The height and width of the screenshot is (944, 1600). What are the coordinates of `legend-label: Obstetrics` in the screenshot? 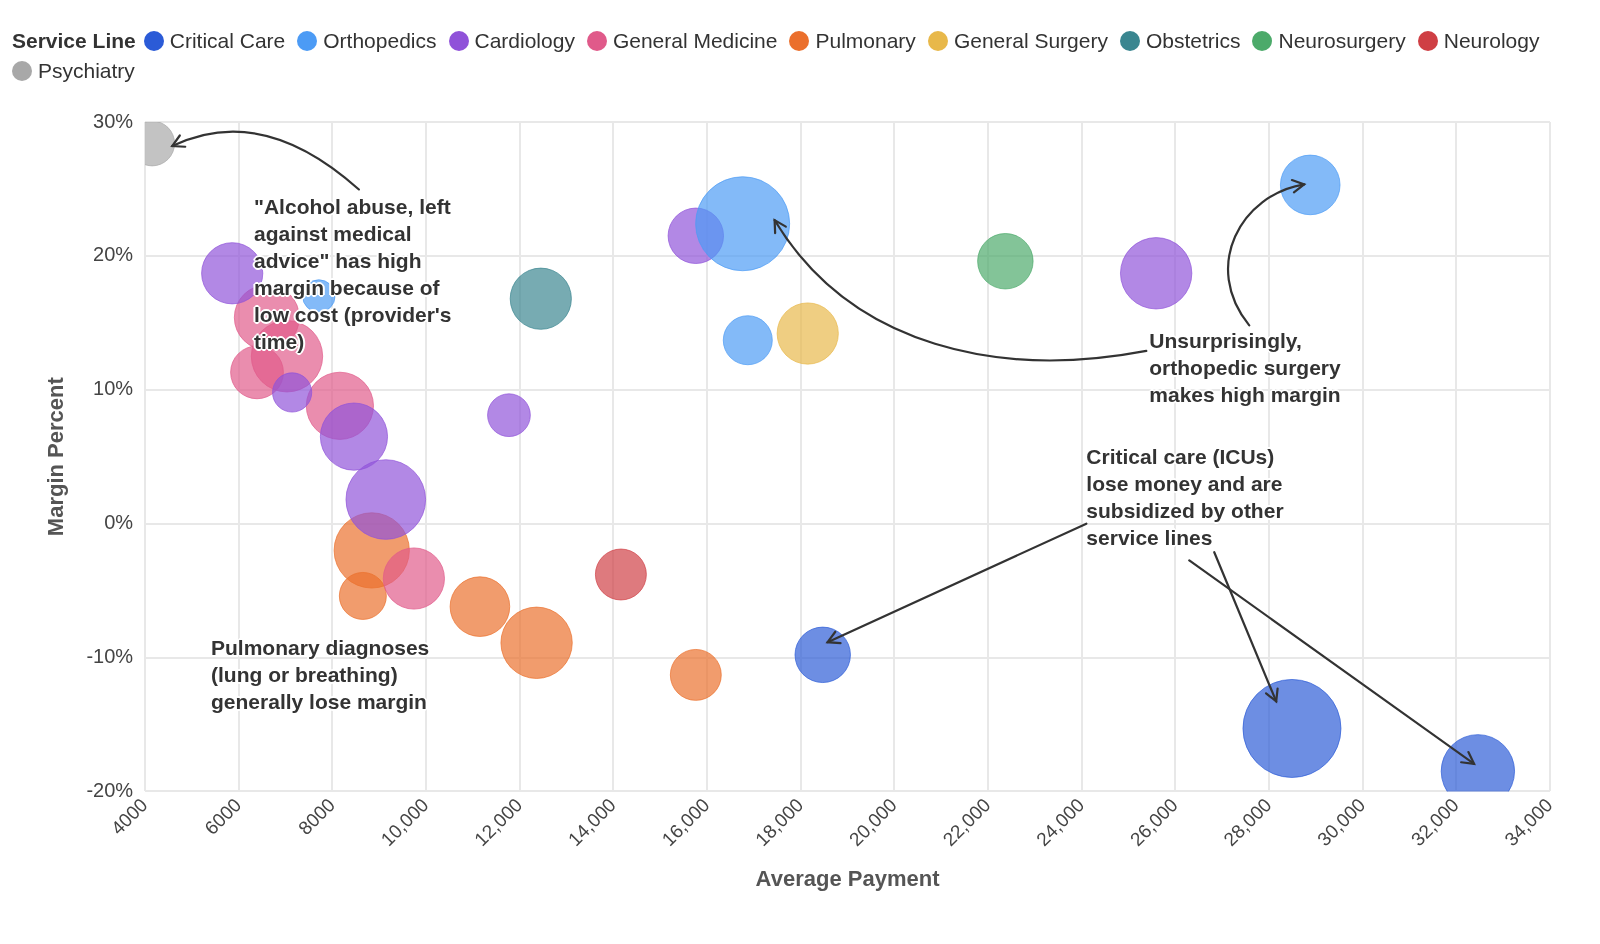 It's located at (1192, 41).